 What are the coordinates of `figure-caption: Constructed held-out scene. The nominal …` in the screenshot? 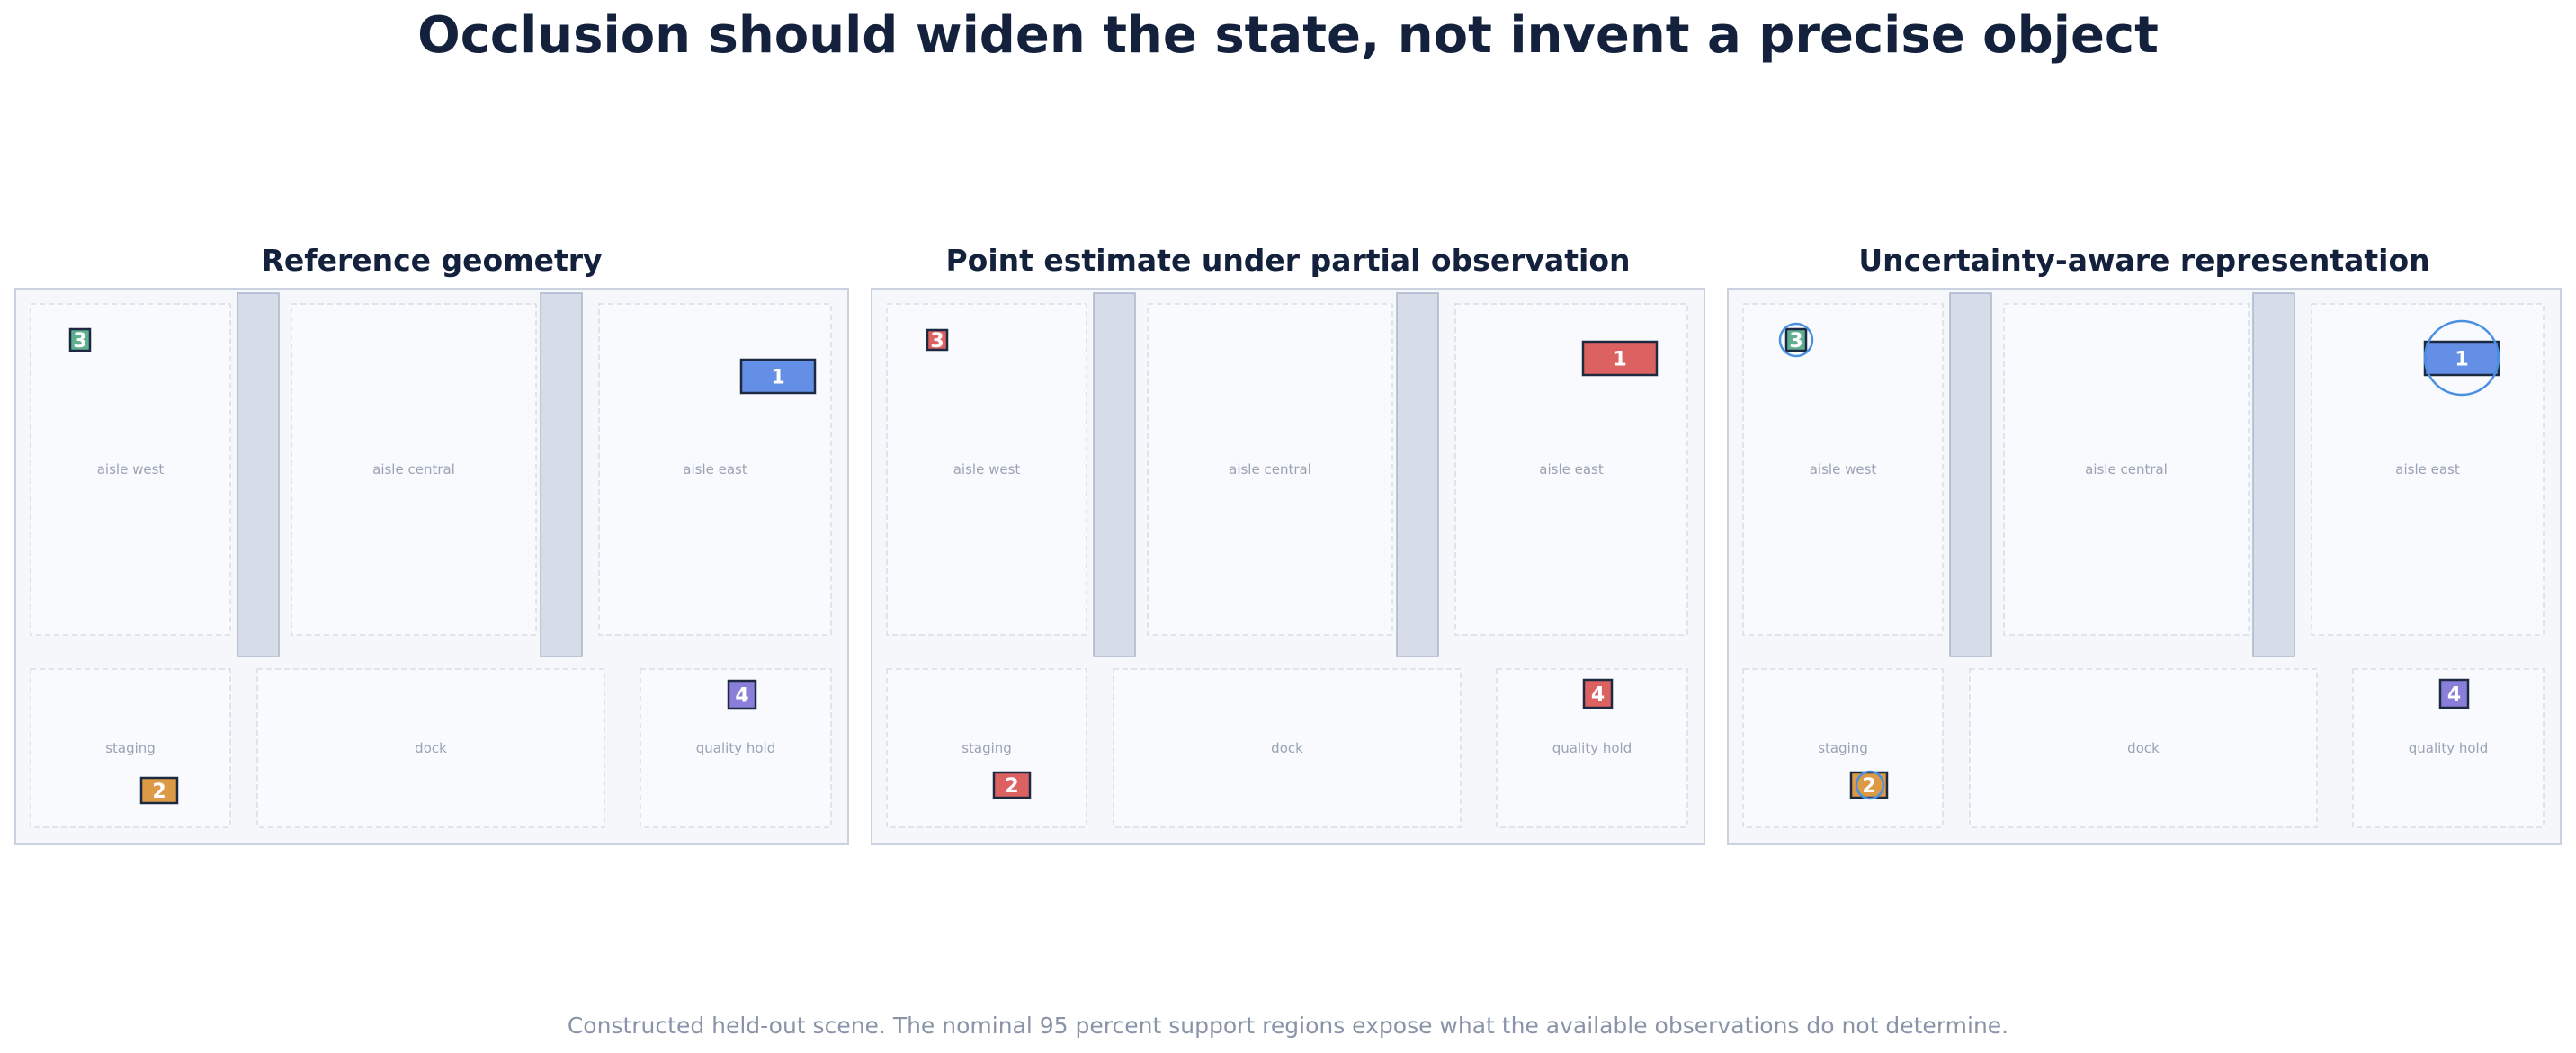 It's located at (1288, 1026).